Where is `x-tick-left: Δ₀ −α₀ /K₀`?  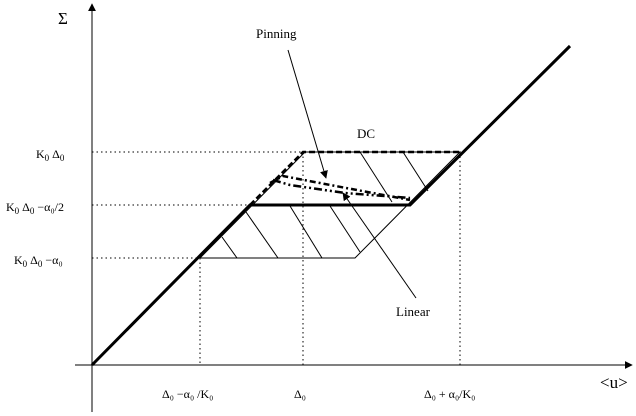 x-tick-left: Δ₀ −α₀ /K₀ is located at coordinates (187, 394).